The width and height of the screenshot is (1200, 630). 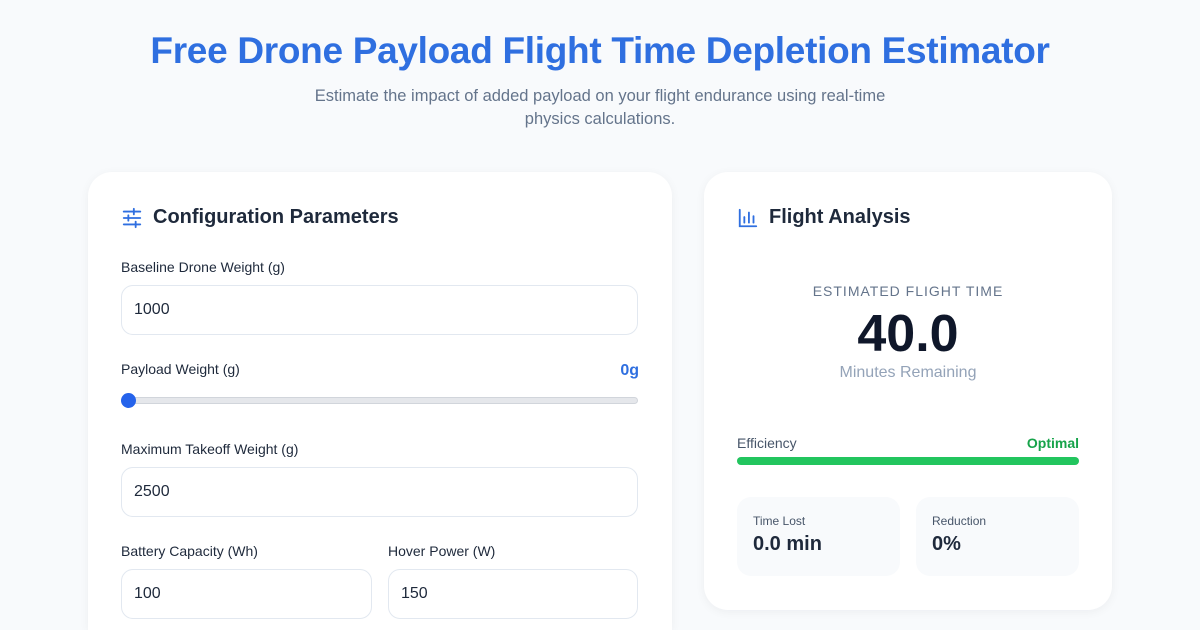 I want to click on analysis-title: Flight Analysis, so click(x=840, y=217).